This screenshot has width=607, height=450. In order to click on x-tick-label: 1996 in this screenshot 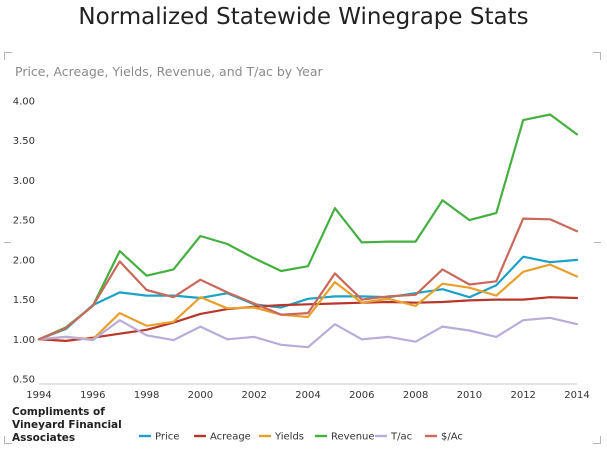, I will do `click(92, 395)`.